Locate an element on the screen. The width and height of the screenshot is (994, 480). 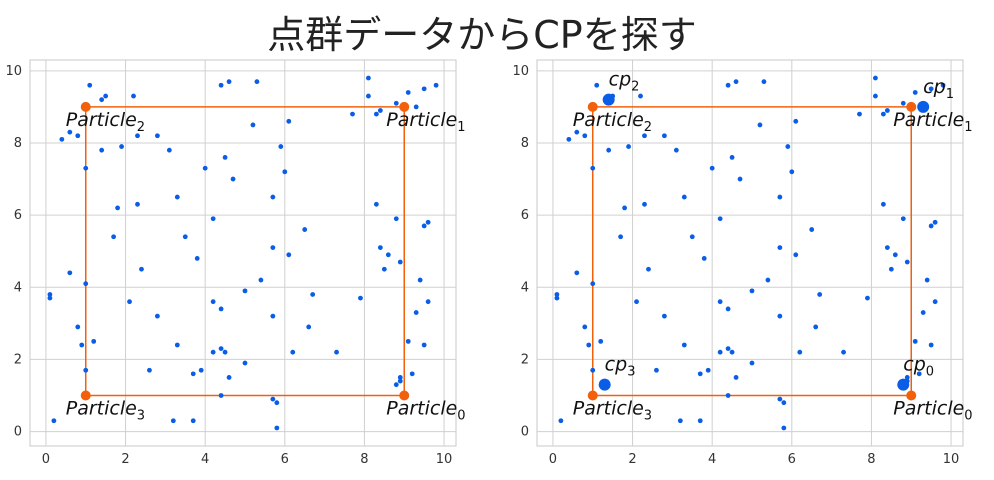
chart-0-particle-label-2: Particle2 is located at coordinates (105, 122).